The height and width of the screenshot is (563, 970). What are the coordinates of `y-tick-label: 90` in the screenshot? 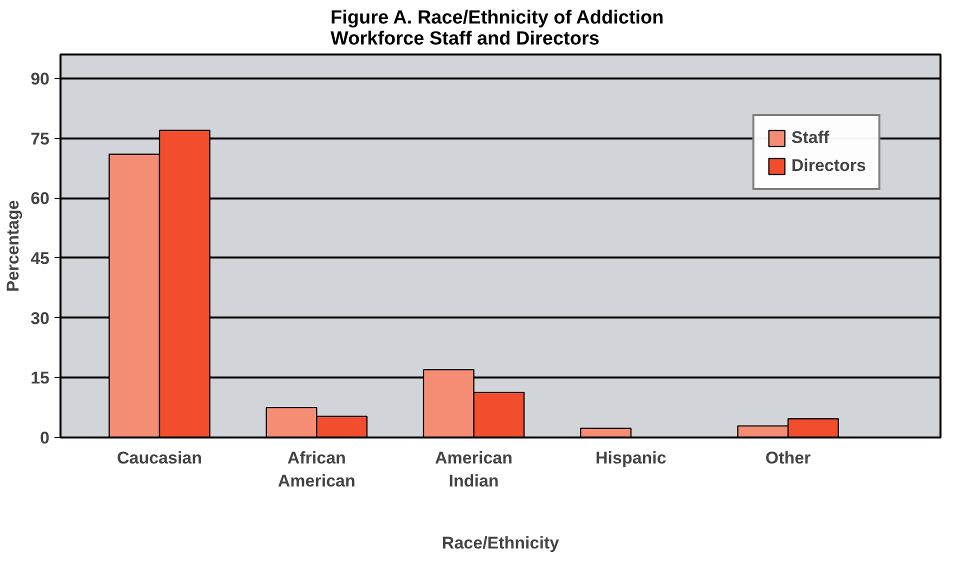 It's located at (40, 78).